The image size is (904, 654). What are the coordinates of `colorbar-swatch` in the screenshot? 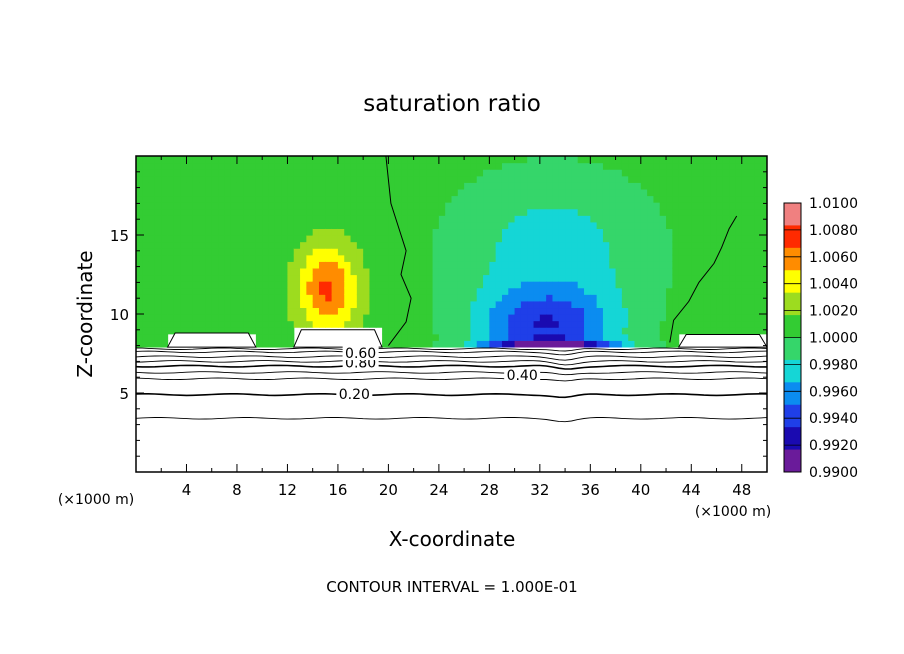 It's located at (792, 282).